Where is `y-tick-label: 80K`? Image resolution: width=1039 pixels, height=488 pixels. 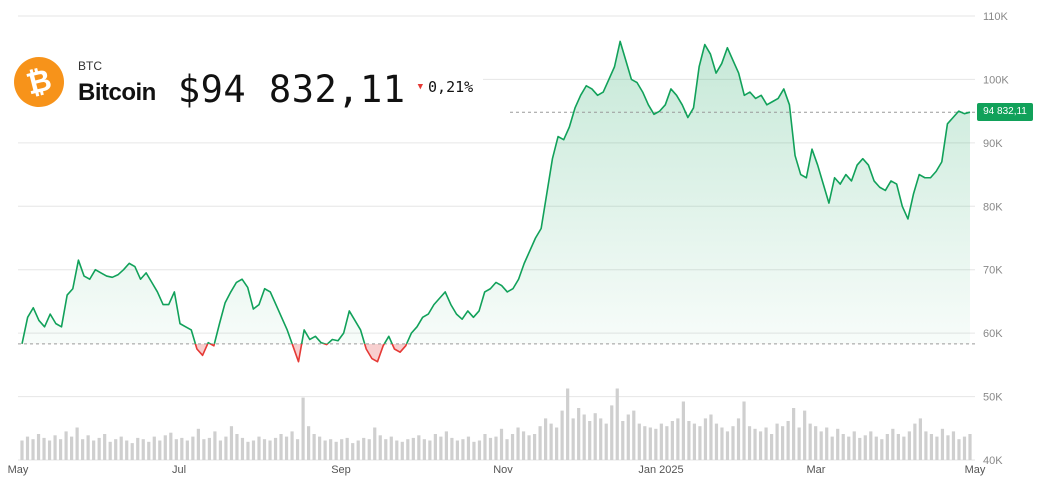 y-tick-label: 80K is located at coordinates (993, 207).